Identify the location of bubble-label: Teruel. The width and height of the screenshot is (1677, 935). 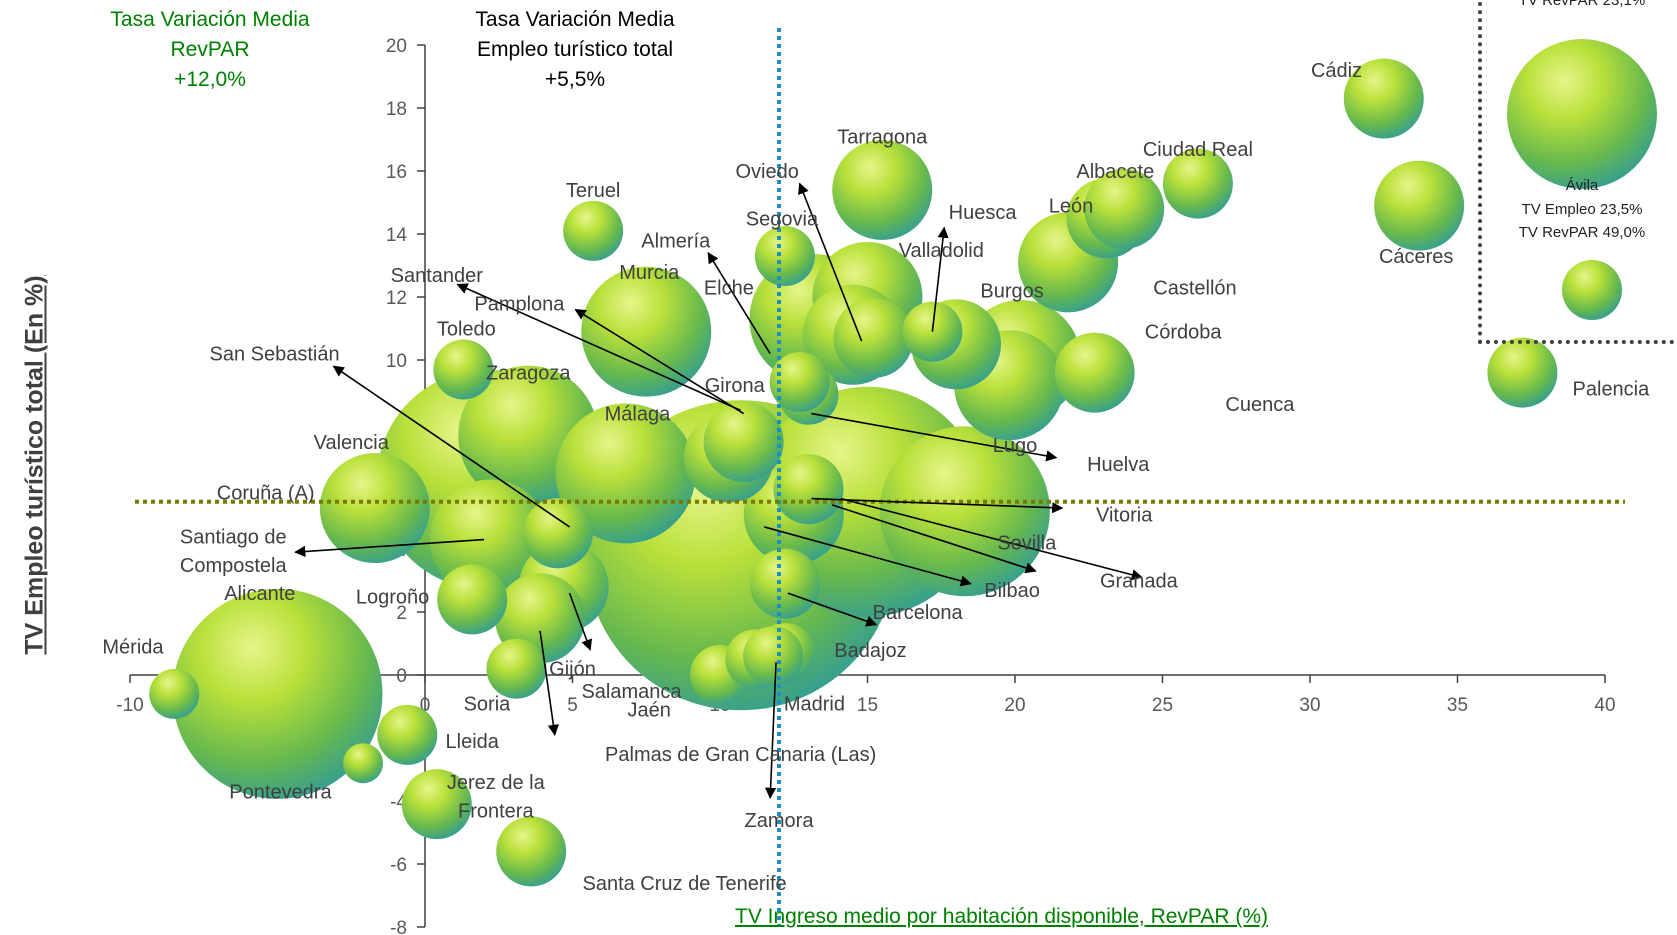
(593, 191).